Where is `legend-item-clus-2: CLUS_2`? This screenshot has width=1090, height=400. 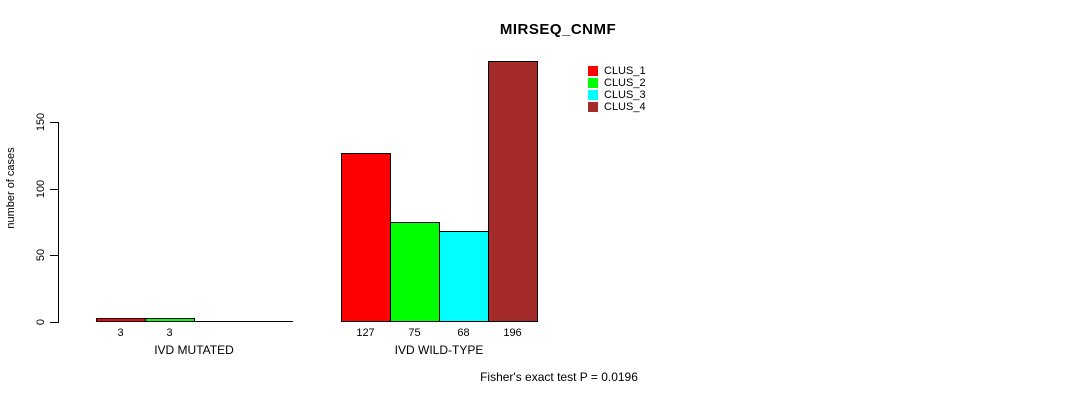
legend-item-clus-2: CLUS_2 is located at coordinates (617, 83).